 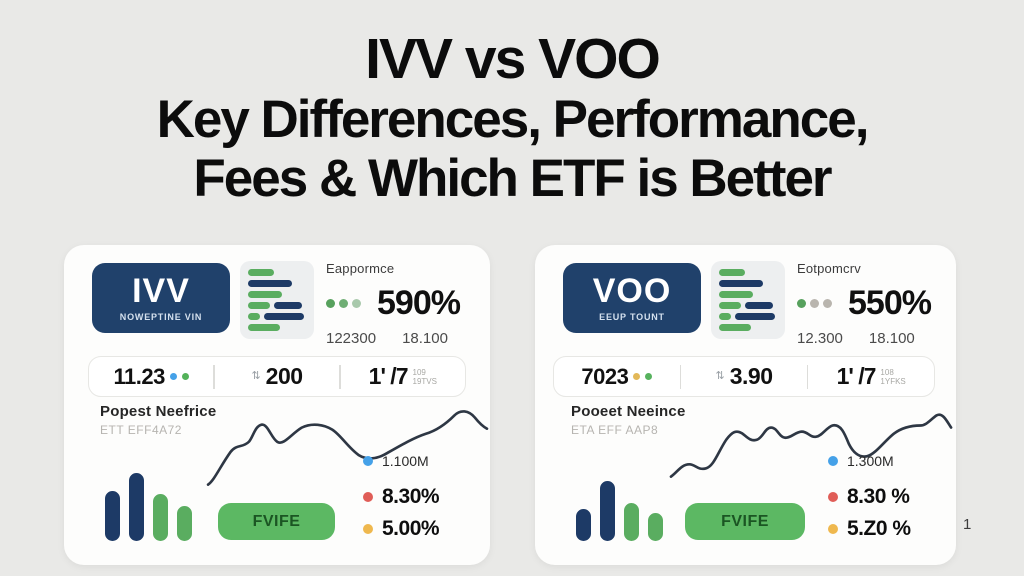 I want to click on ticker-subtitle: NOWEPTINE VIN, so click(x=161, y=317).